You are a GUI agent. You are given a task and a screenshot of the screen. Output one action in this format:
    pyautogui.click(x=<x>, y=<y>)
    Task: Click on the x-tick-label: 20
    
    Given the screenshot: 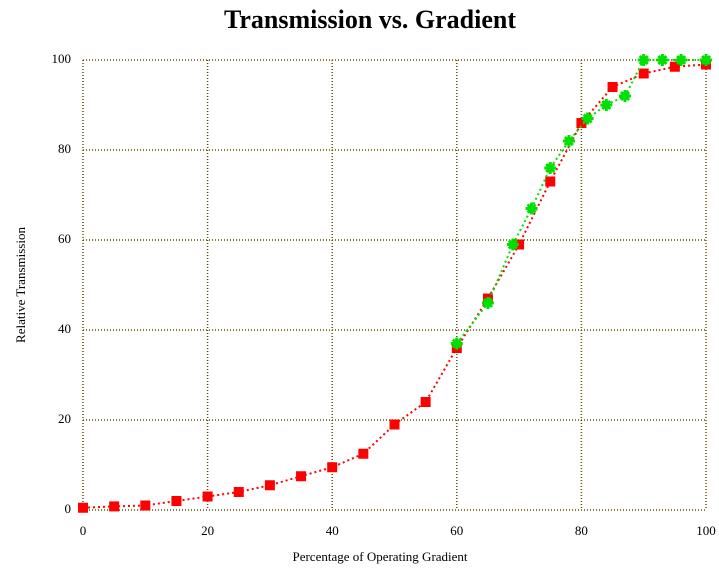 What is the action you would take?
    pyautogui.click(x=207, y=530)
    